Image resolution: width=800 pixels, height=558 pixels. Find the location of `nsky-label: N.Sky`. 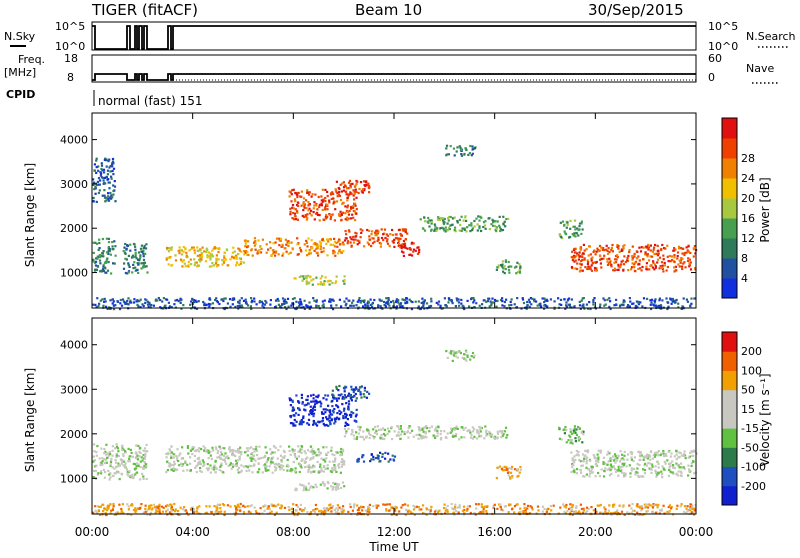

nsky-label: N.Sky is located at coordinates (20, 36).